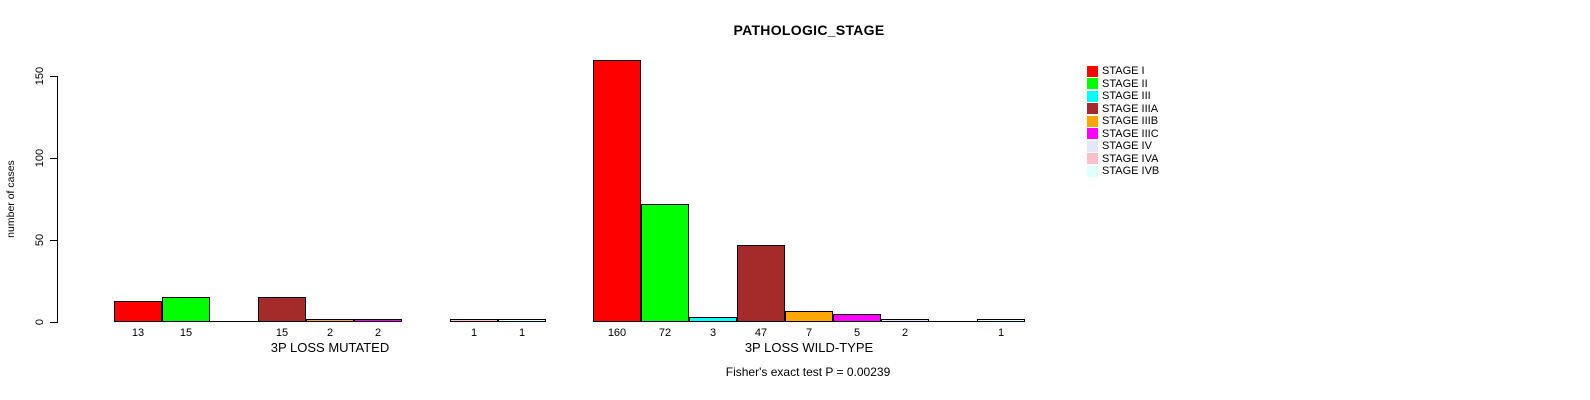 Image resolution: width=1590 pixels, height=400 pixels. What do you see at coordinates (808, 372) in the screenshot?
I see `fisher-test-annotation: Fisher's exact test P = 0.00239` at bounding box center [808, 372].